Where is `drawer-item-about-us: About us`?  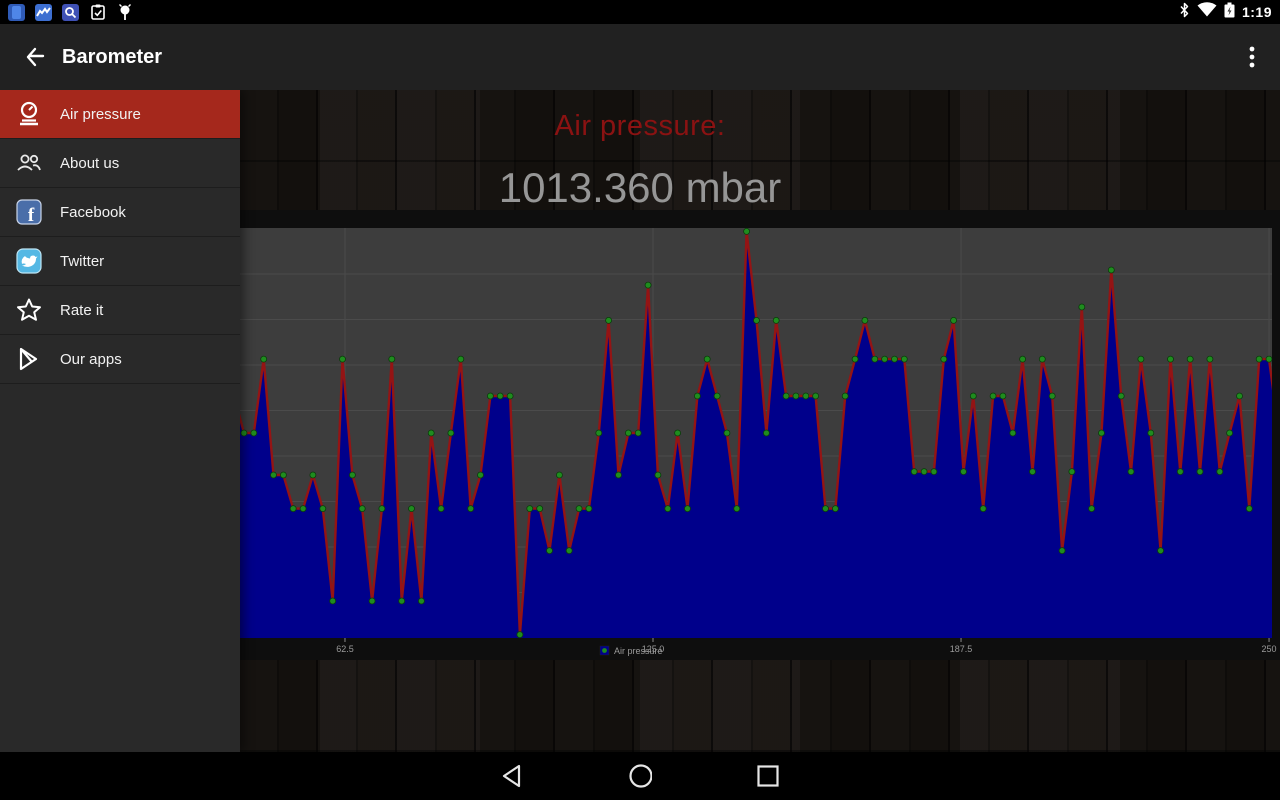
drawer-item-about-us: About us is located at coordinates (120, 163).